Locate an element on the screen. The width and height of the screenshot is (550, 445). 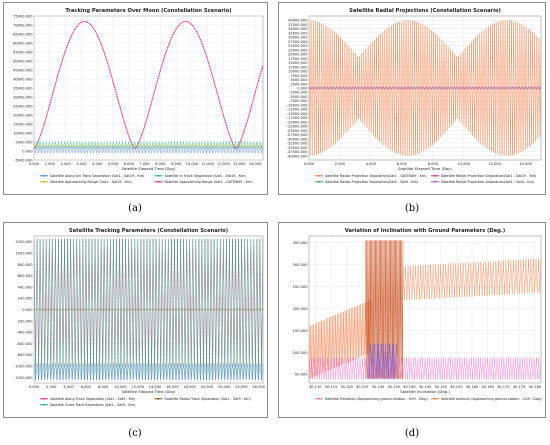
x-tick-label: 30.125 is located at coordinates (362, 387).